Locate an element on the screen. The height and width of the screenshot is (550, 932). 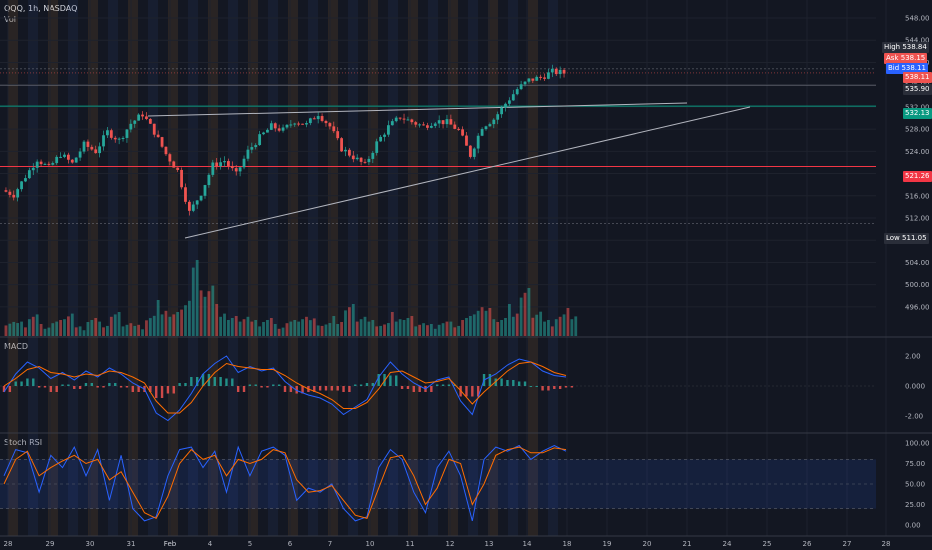
trendline-upper is located at coordinates (417, 109).